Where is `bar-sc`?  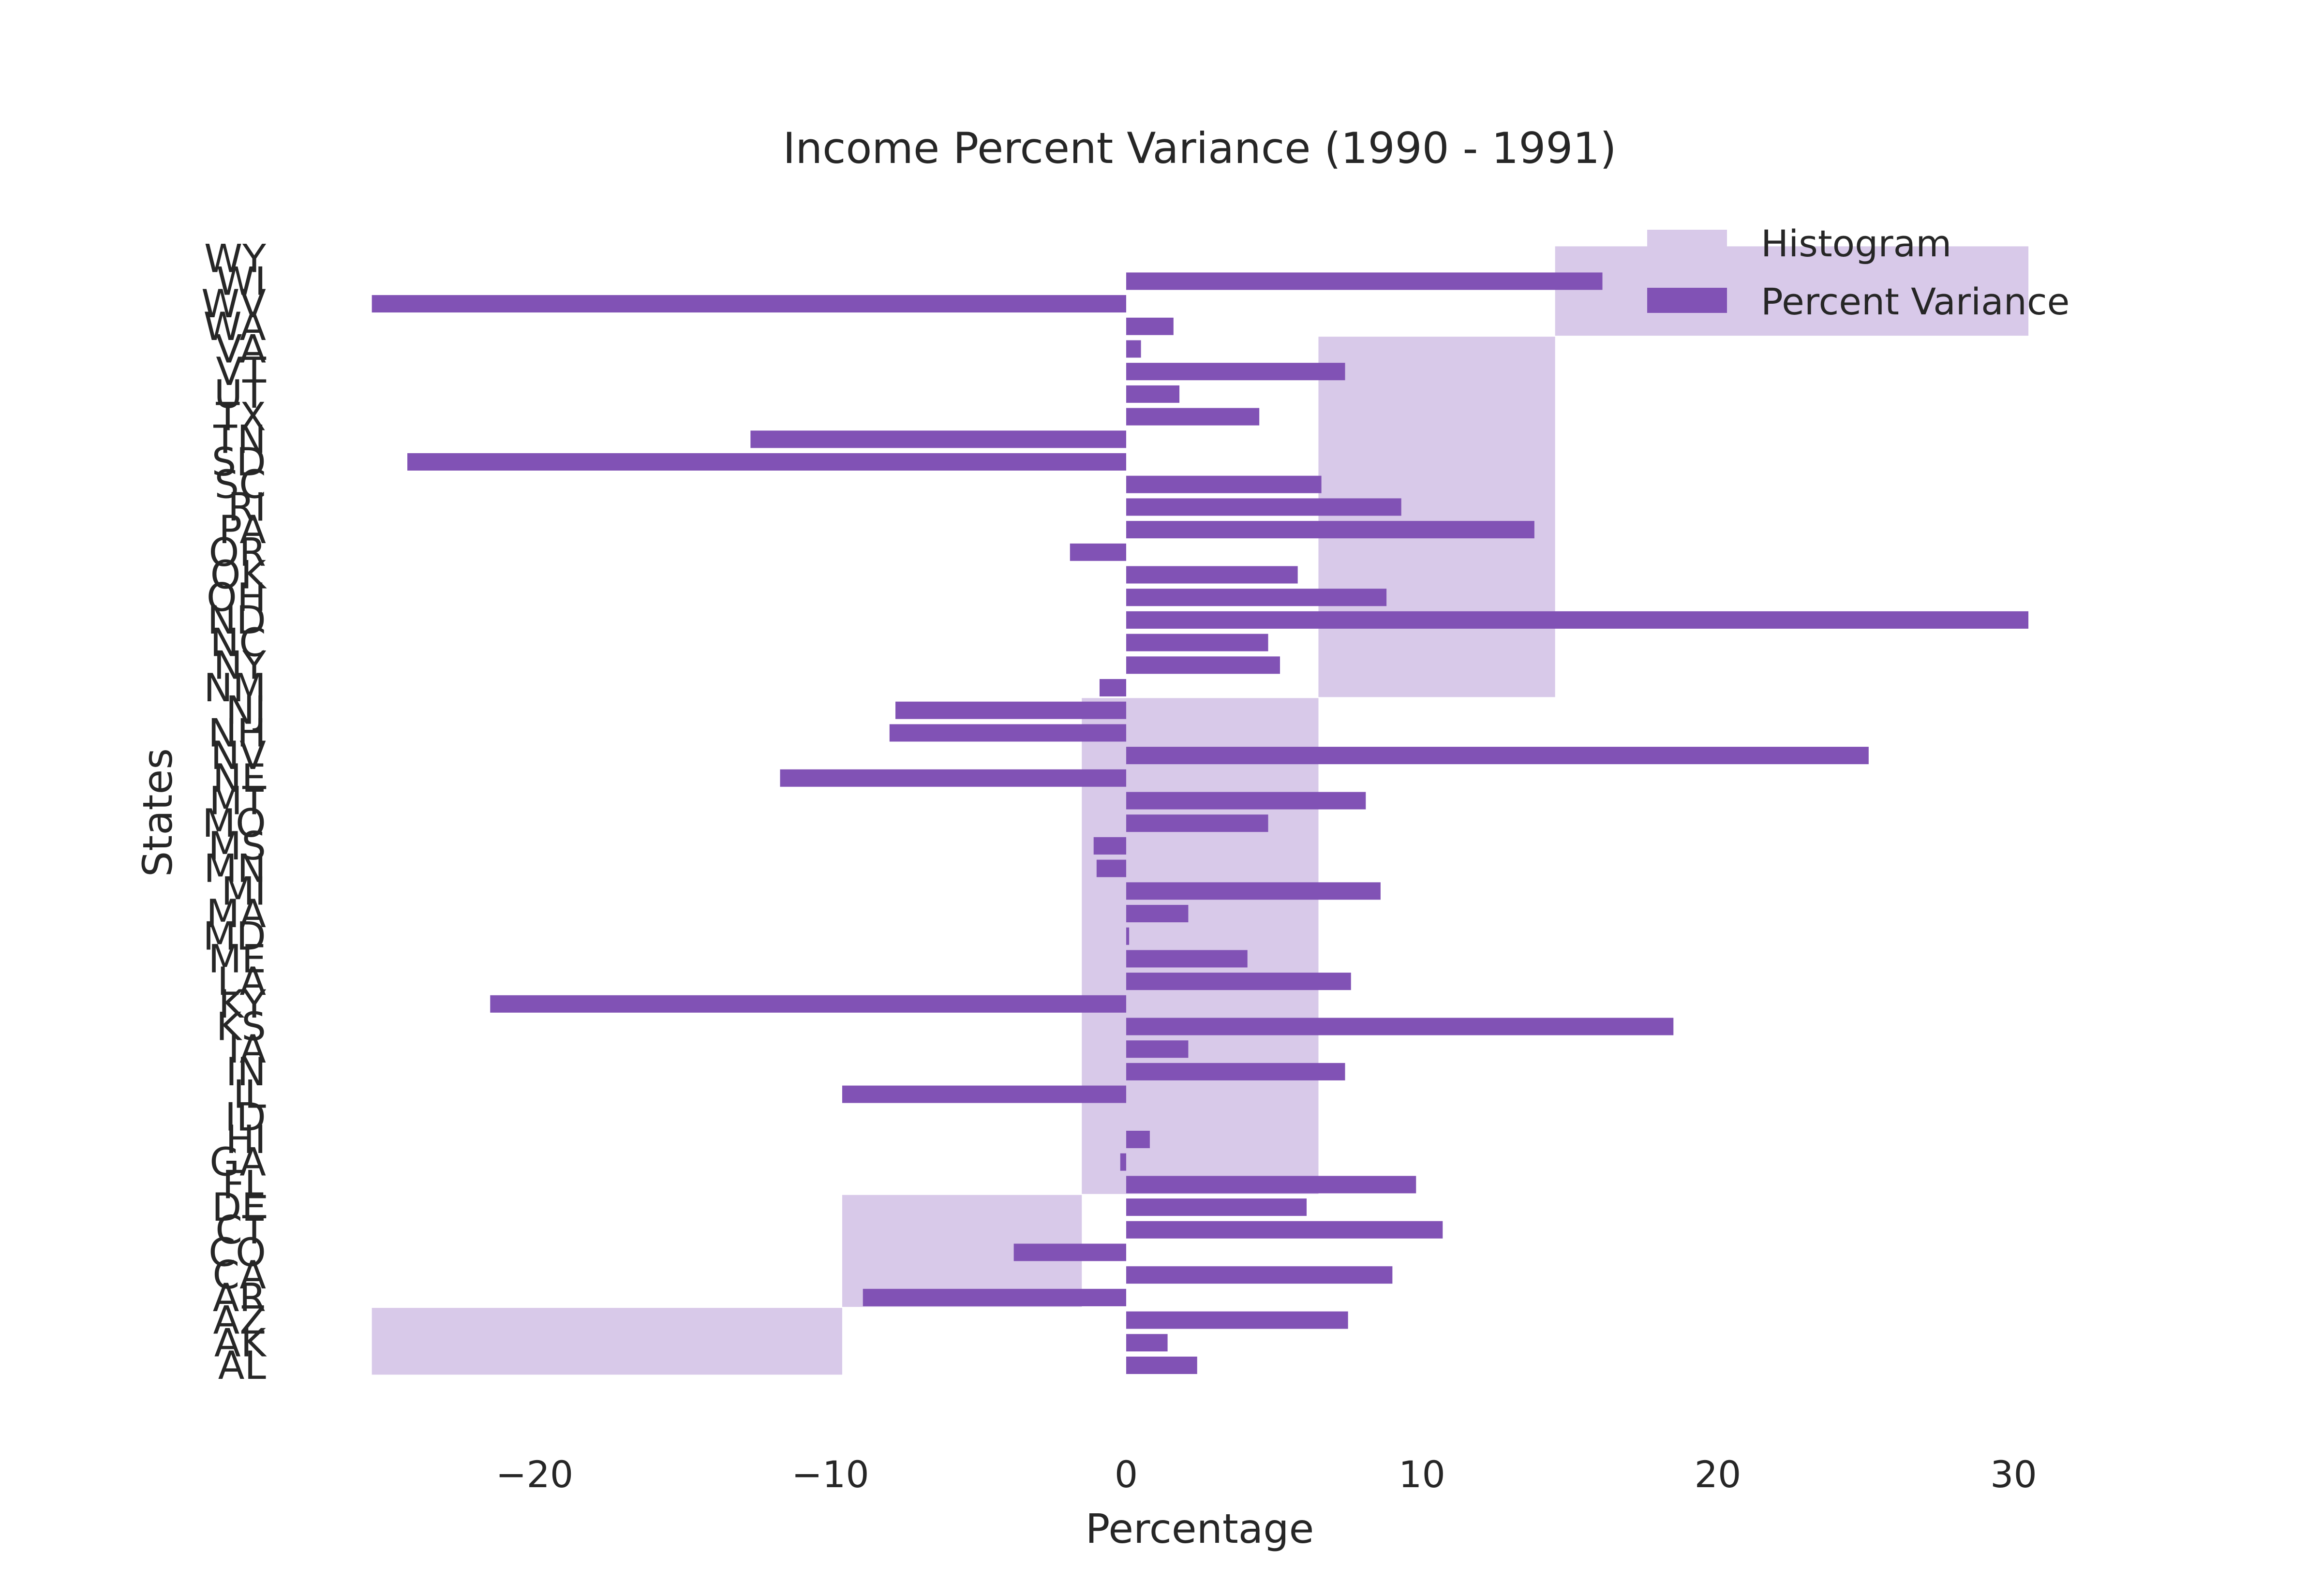 bar-sc is located at coordinates (1224, 484).